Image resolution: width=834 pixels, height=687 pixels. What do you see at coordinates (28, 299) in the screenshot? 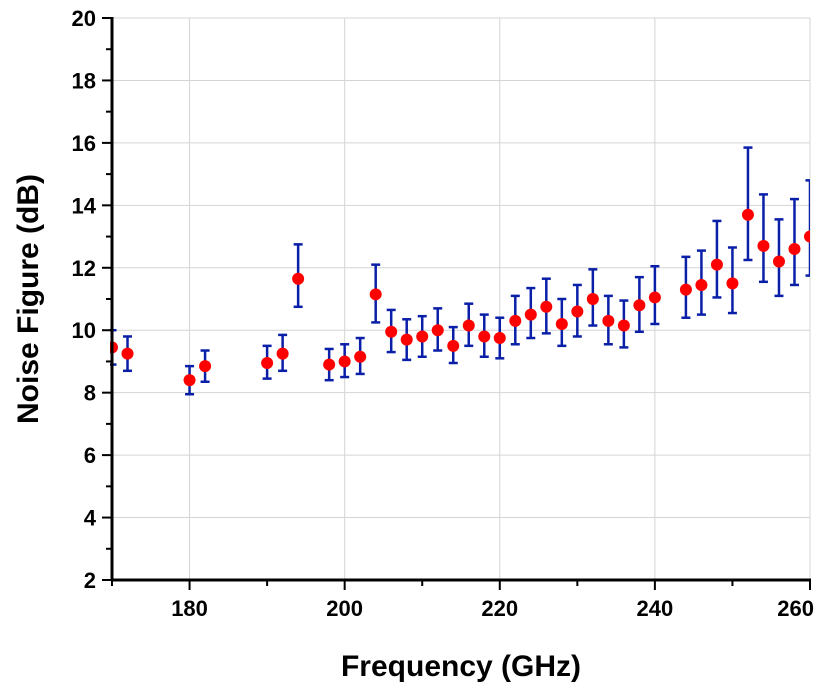
I see `y-axis-title: Noise Figure (dB)` at bounding box center [28, 299].